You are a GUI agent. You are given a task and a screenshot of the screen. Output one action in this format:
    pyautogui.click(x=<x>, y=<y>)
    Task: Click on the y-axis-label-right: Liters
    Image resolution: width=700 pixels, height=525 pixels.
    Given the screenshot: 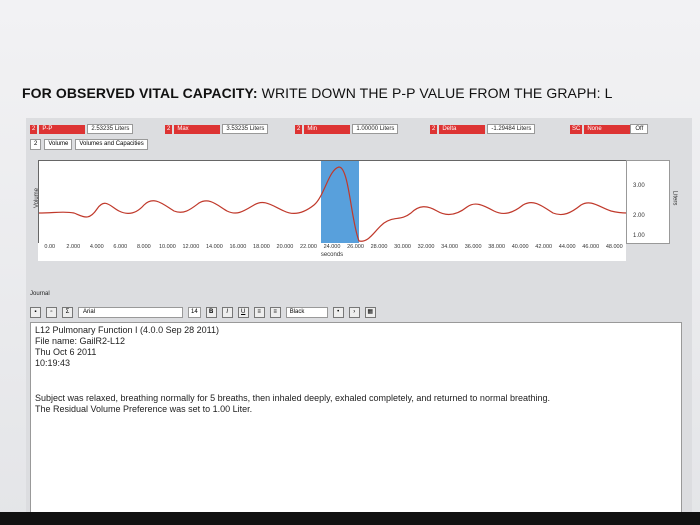 What is the action you would take?
    pyautogui.click(x=674, y=198)
    